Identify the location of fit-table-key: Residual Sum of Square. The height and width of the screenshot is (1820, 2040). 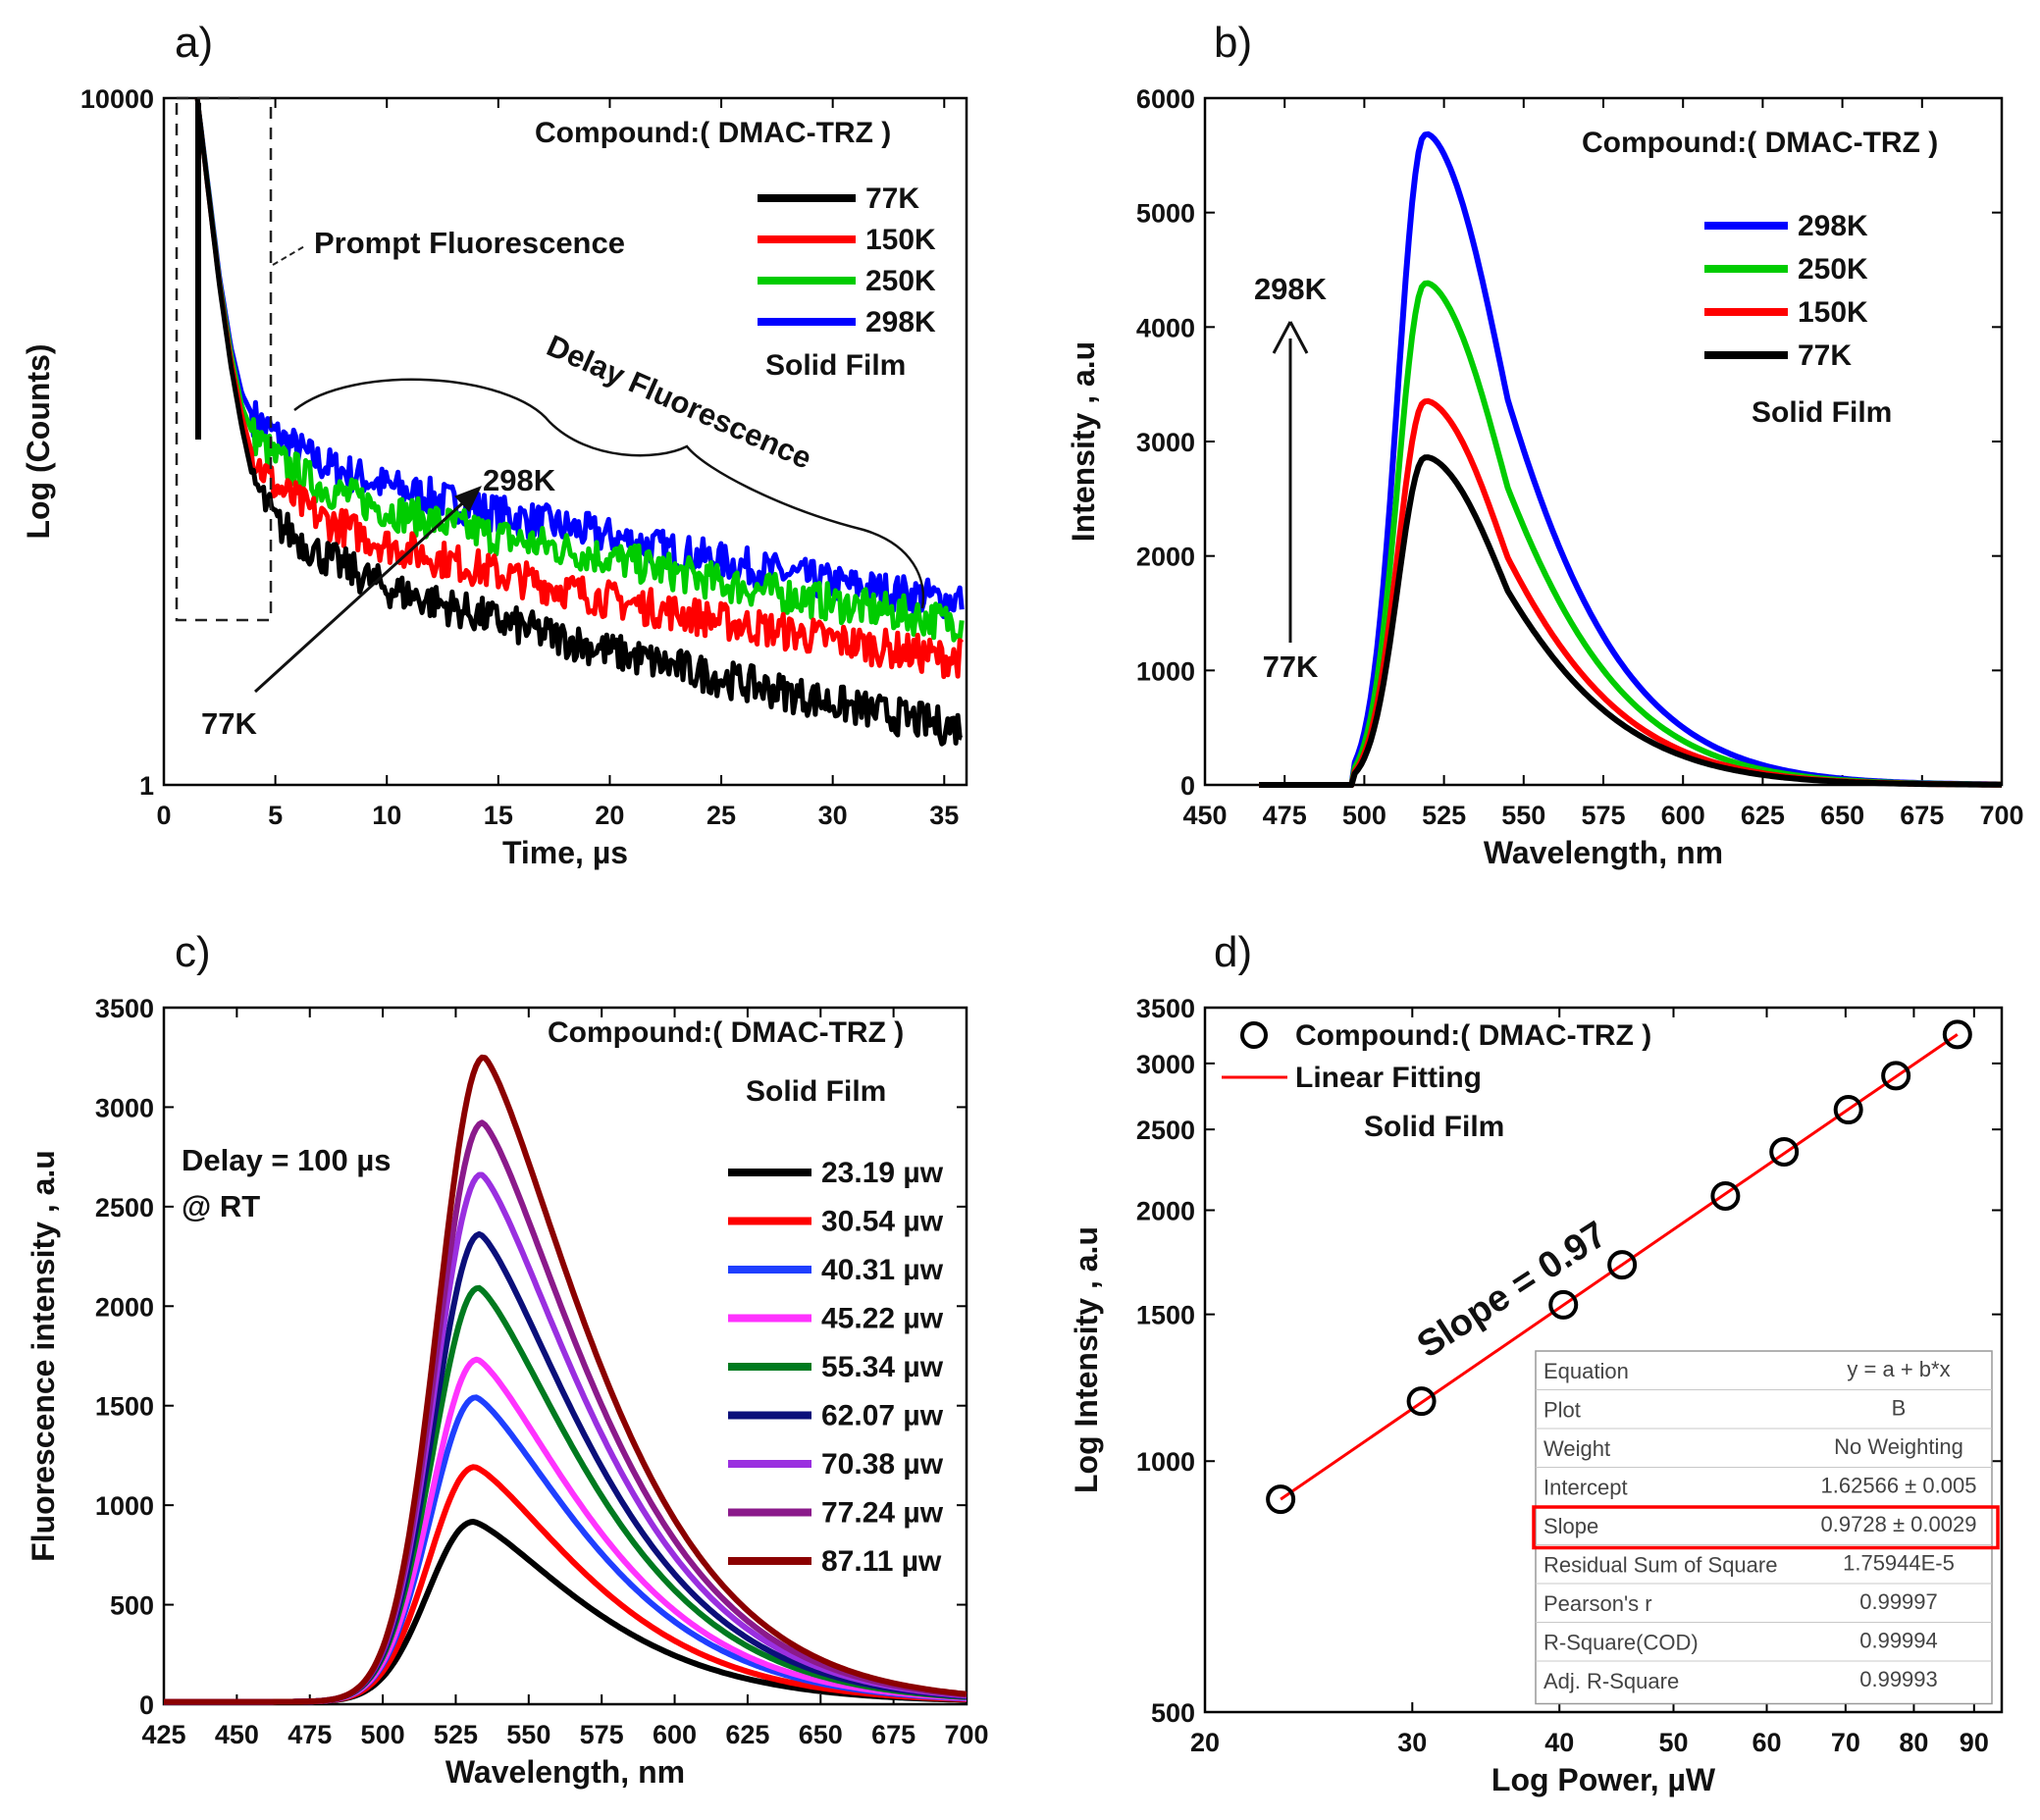
(1660, 1565).